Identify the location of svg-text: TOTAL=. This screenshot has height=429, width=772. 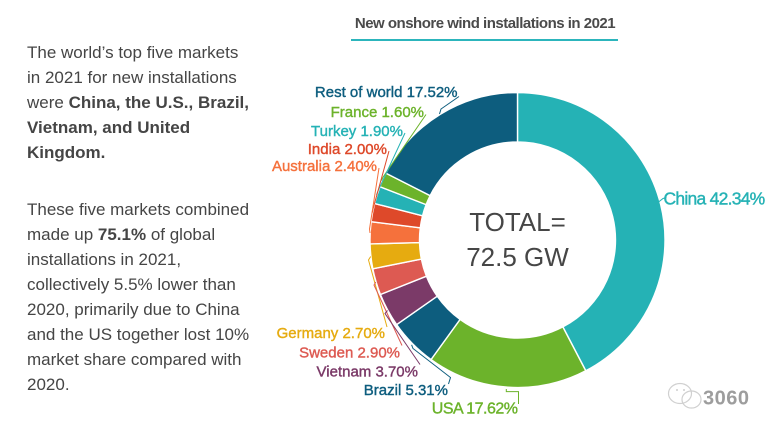
(517, 222).